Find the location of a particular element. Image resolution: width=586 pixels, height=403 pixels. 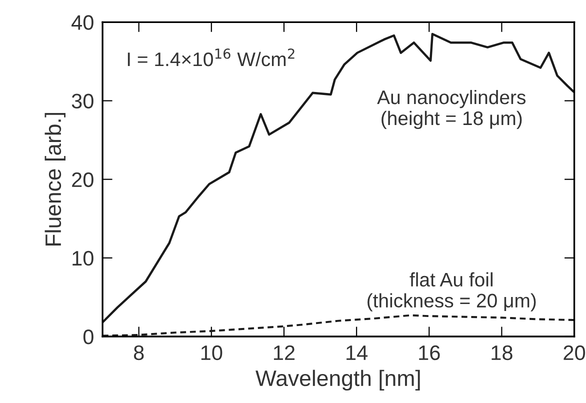

y-axis-title: Fluence [arb.] is located at coordinates (55, 179).